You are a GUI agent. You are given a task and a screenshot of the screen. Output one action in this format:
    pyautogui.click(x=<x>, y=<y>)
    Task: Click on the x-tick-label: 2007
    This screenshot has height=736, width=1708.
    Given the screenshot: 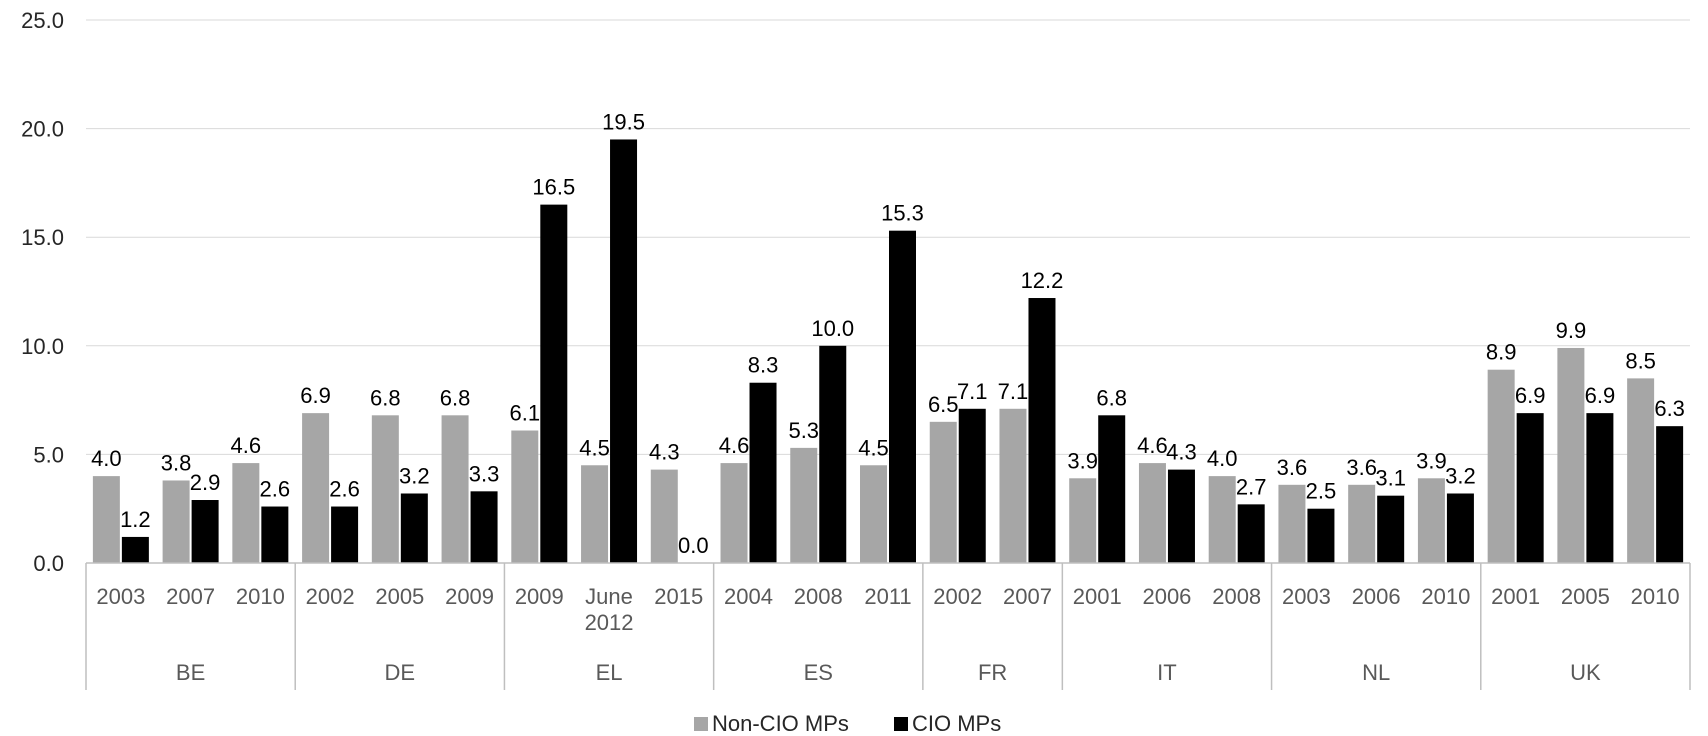 What is the action you would take?
    pyautogui.click(x=190, y=596)
    